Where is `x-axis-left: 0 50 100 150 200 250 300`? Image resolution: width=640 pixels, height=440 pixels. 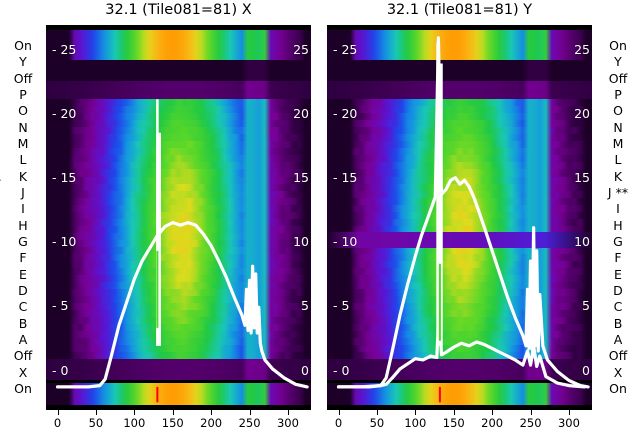 x-axis-left: 0 50 100 150 200 250 300 is located at coordinates (178, 425).